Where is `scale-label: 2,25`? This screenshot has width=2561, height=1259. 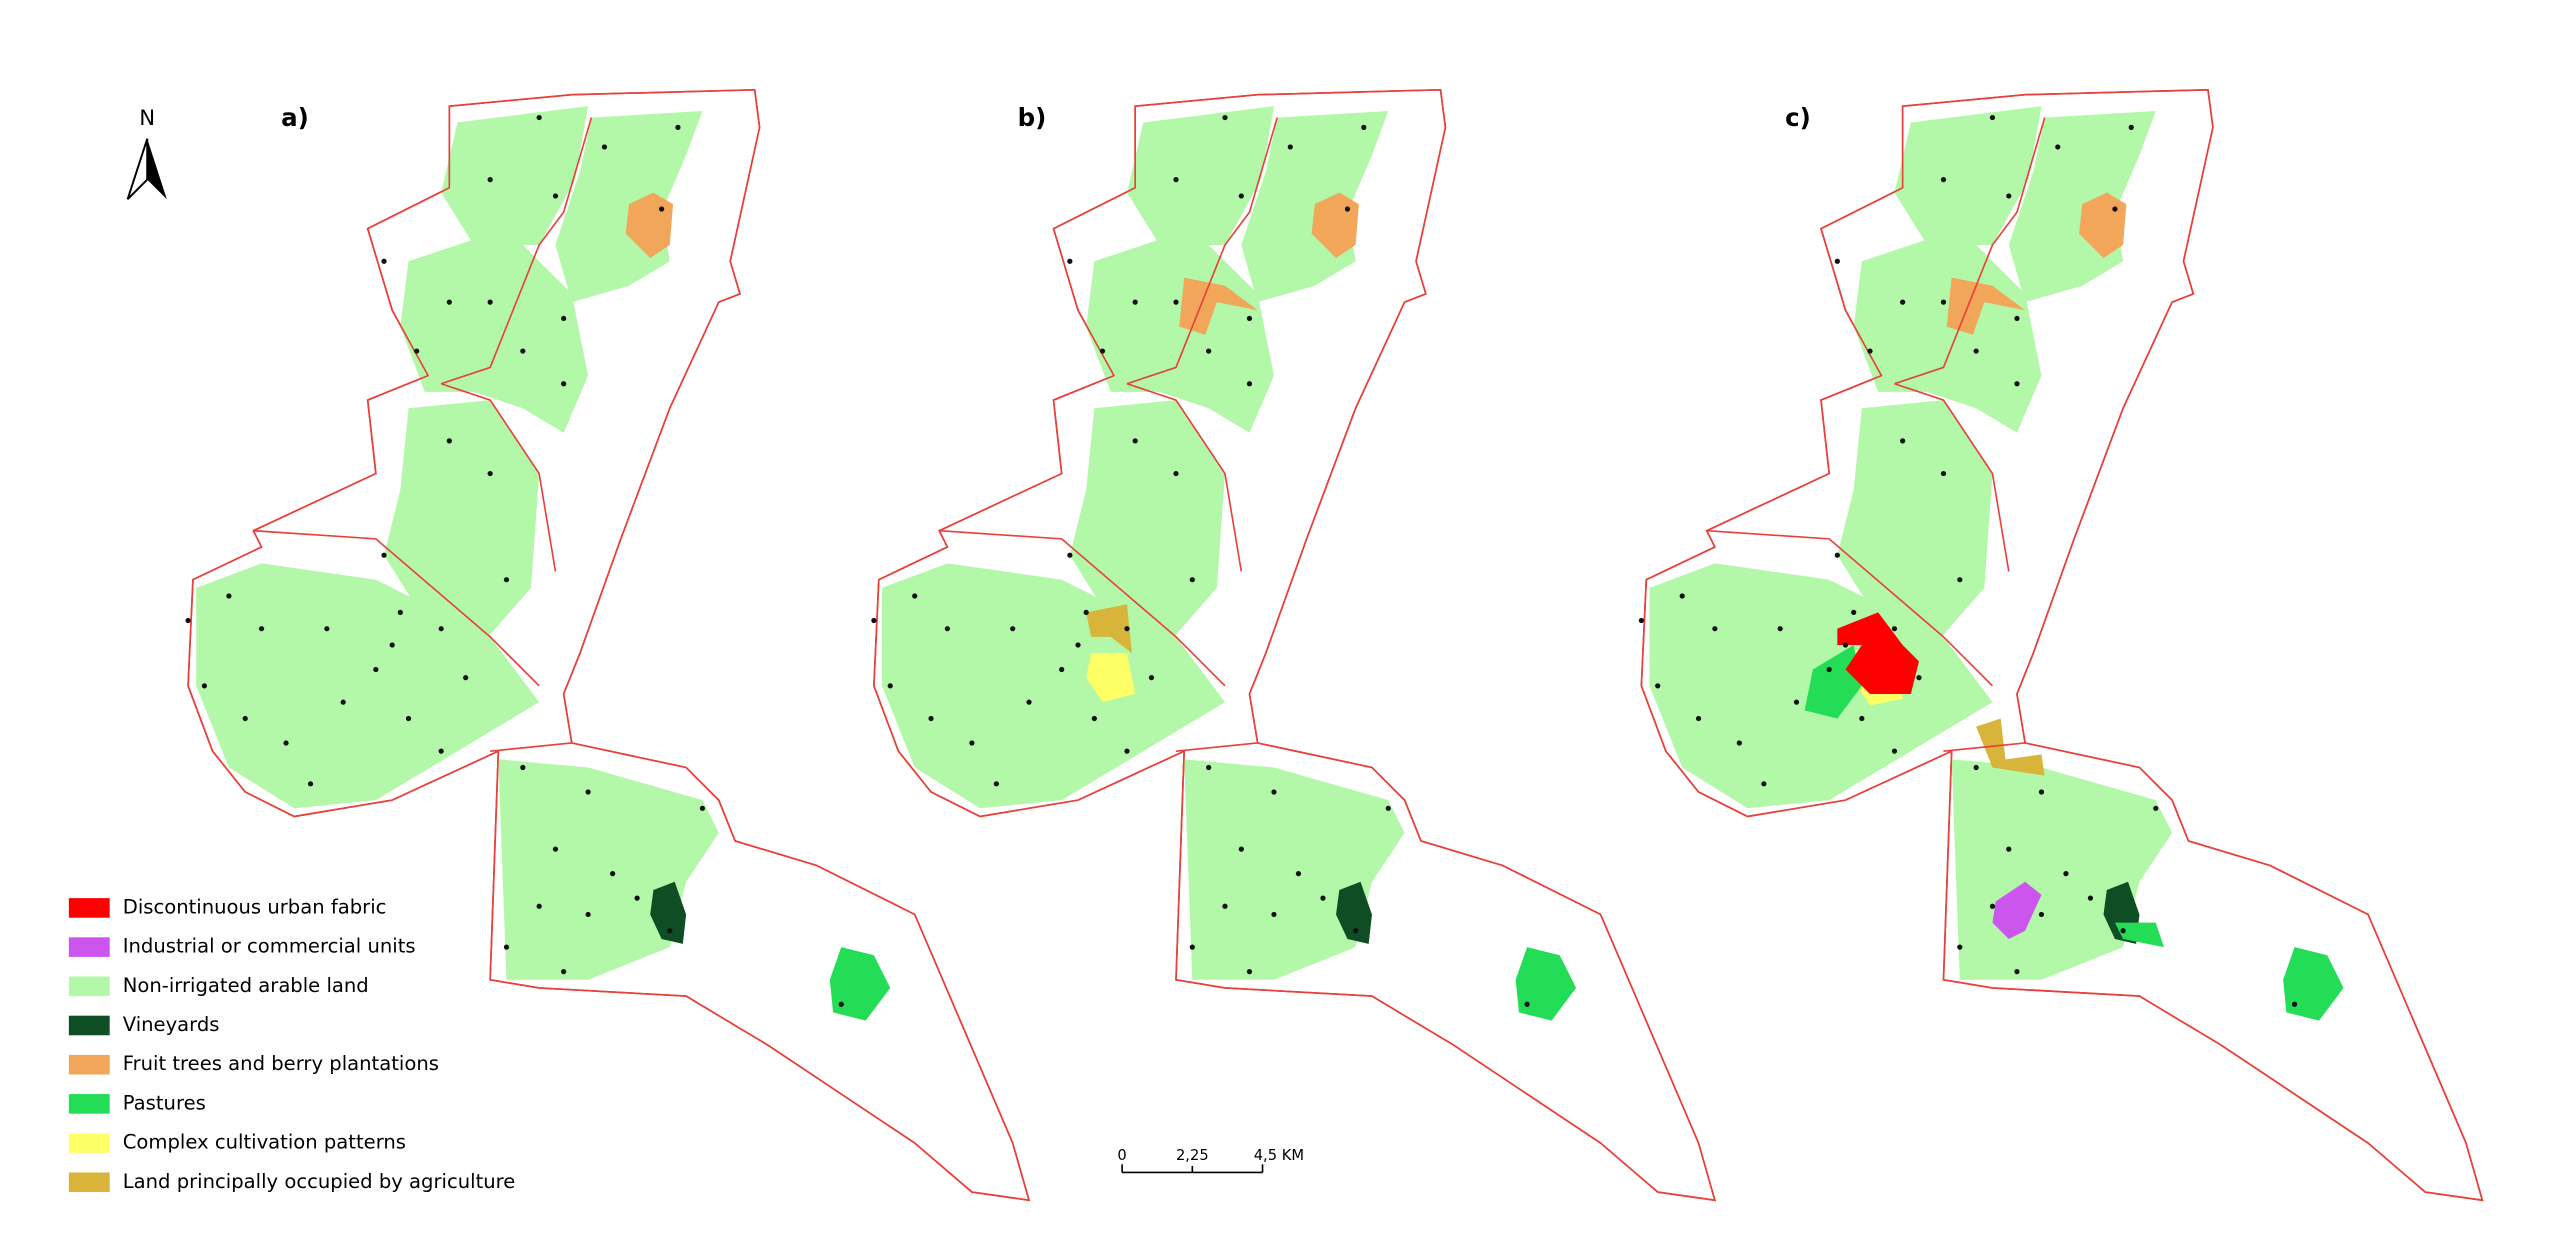
scale-label: 2,25 is located at coordinates (1192, 1155).